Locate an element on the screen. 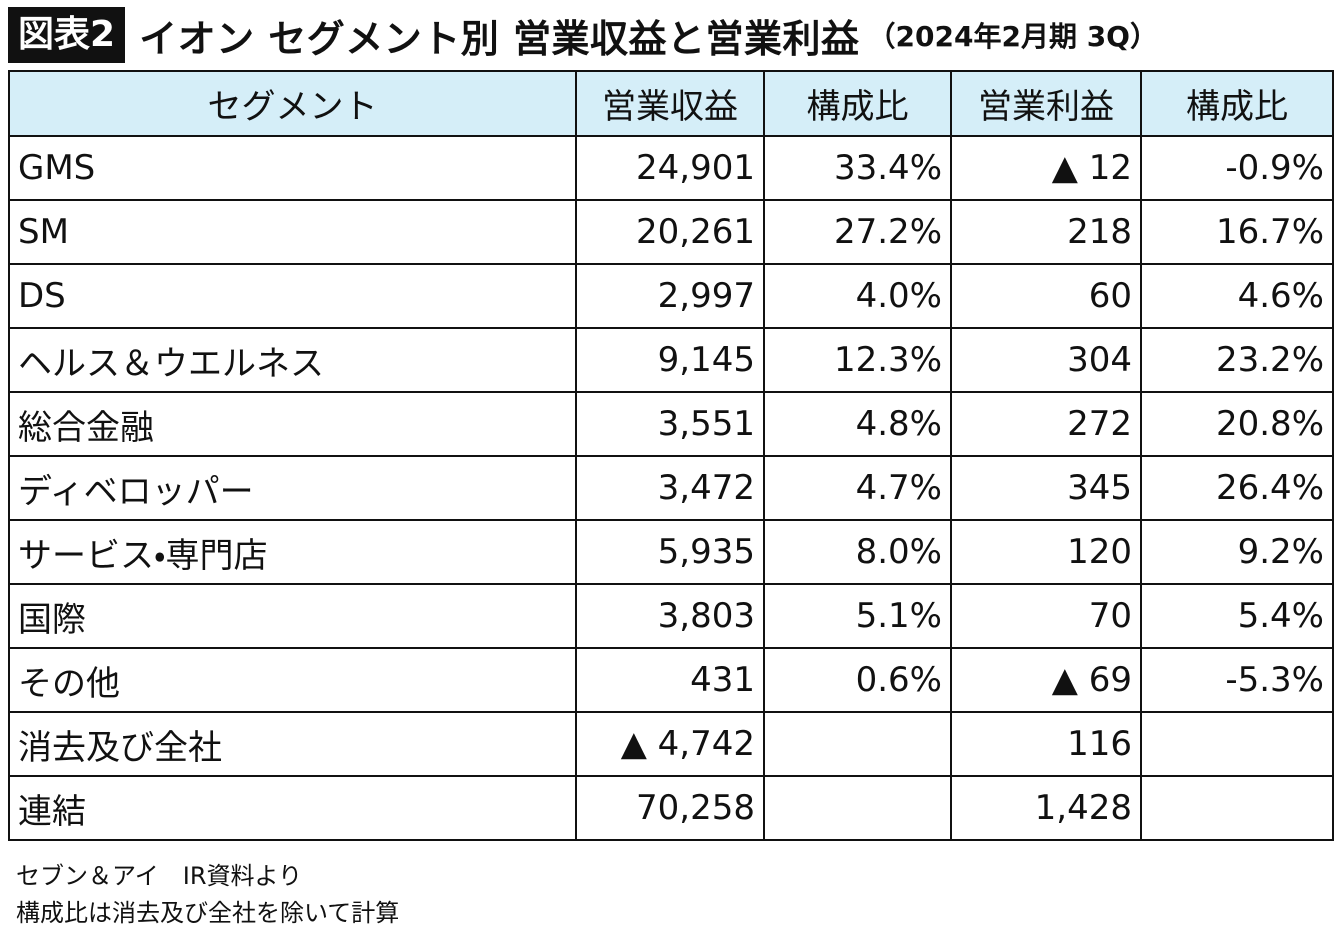 The width and height of the screenshot is (1340, 937). subtitle: （2024年2月期 3Q） is located at coordinates (1012, 36).